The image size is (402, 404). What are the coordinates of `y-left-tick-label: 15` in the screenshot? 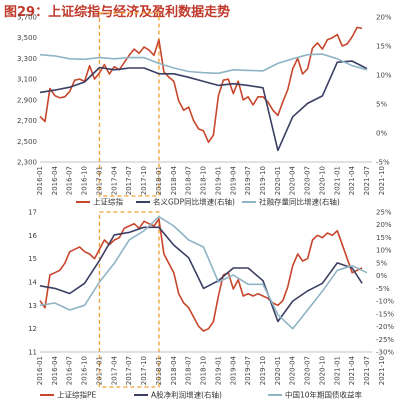 It's located at (32, 259).